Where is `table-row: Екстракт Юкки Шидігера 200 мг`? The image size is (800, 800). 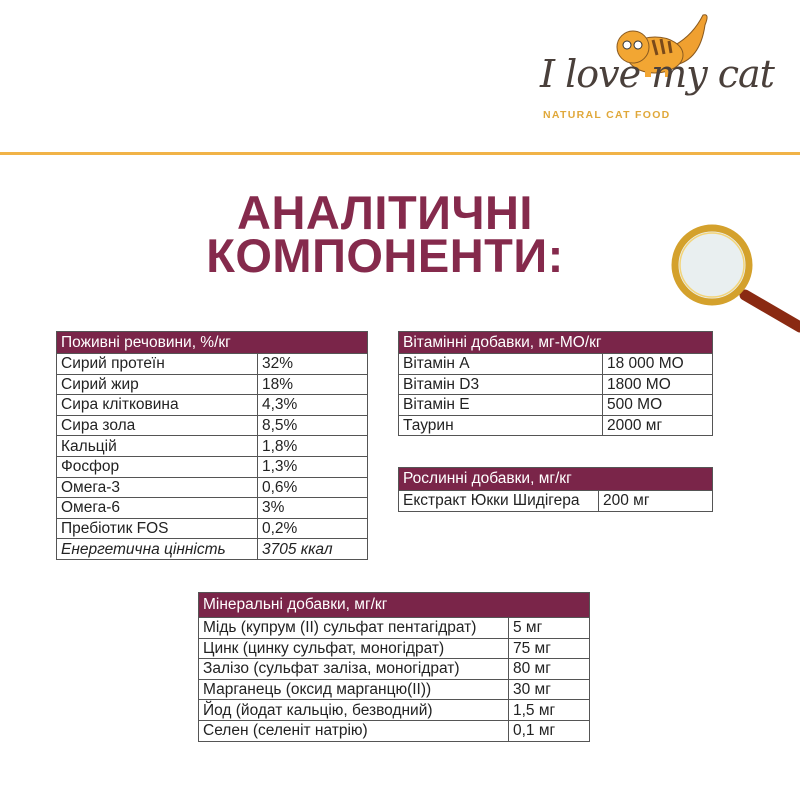
table-row: Екстракт Юкки Шидігера 200 мг is located at coordinates (555, 501).